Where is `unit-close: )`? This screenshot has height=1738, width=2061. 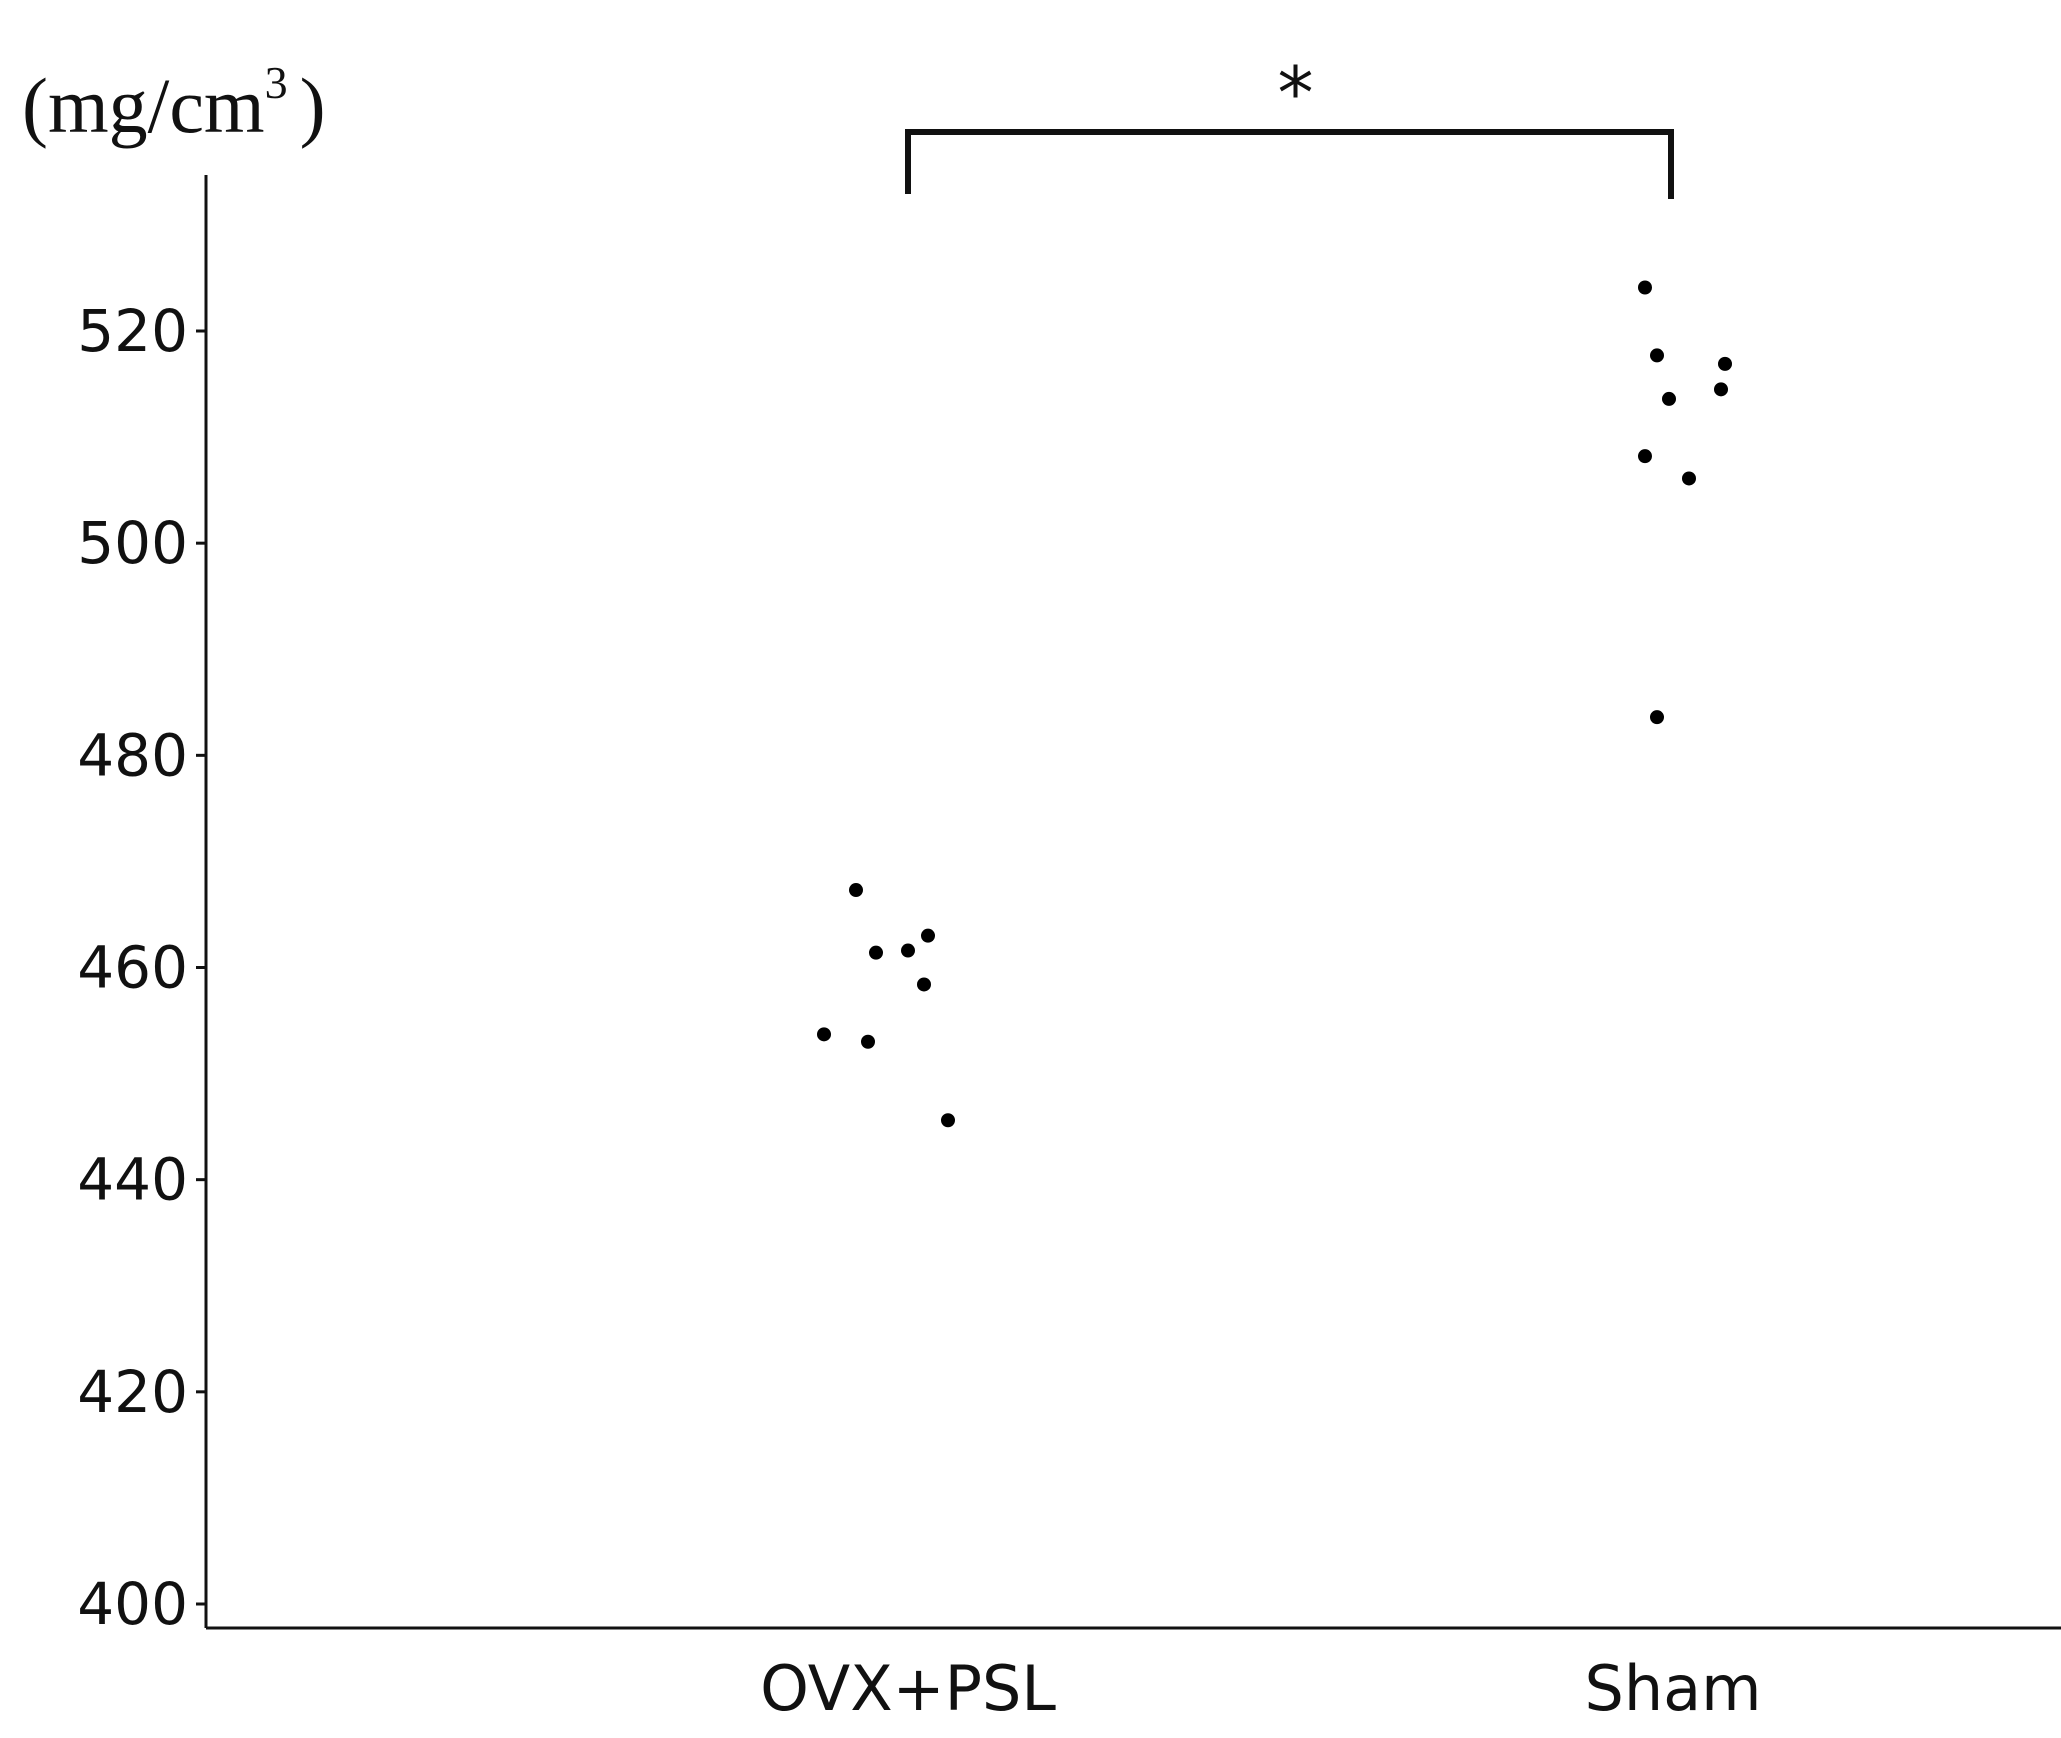 unit-close: ) is located at coordinates (313, 105).